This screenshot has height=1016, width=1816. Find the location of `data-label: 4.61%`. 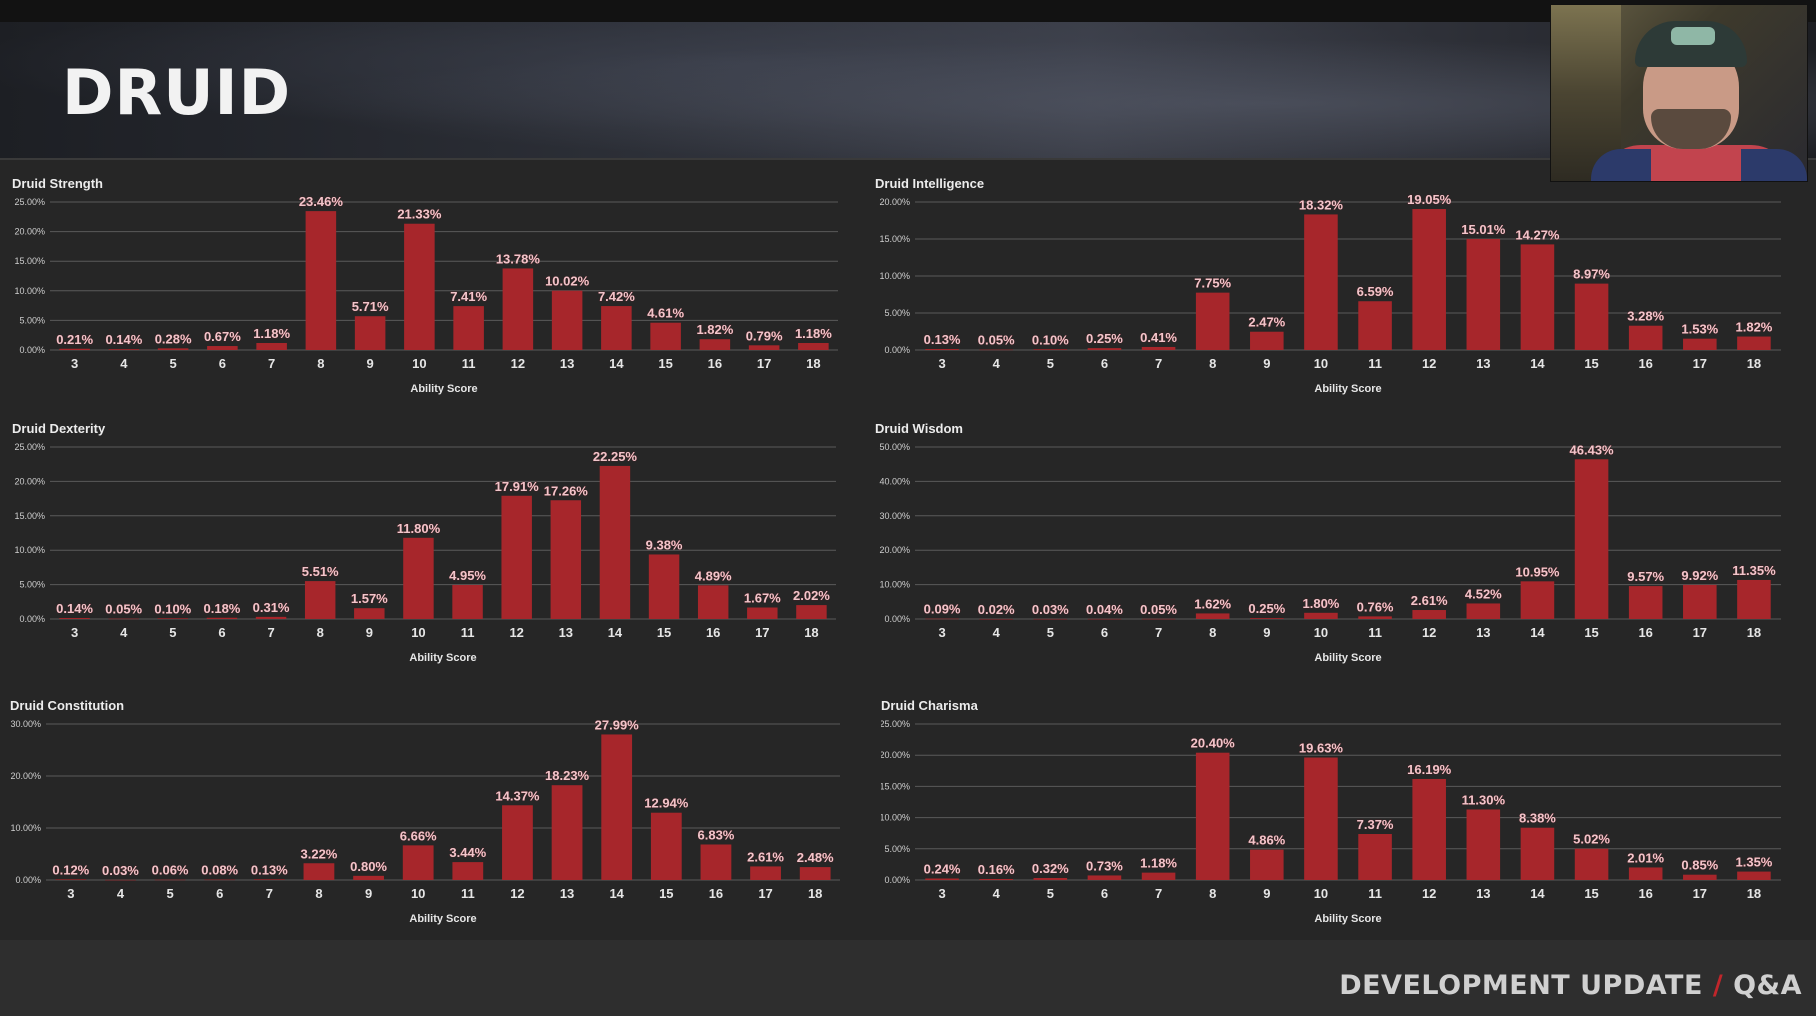

data-label: 4.61% is located at coordinates (665, 313).